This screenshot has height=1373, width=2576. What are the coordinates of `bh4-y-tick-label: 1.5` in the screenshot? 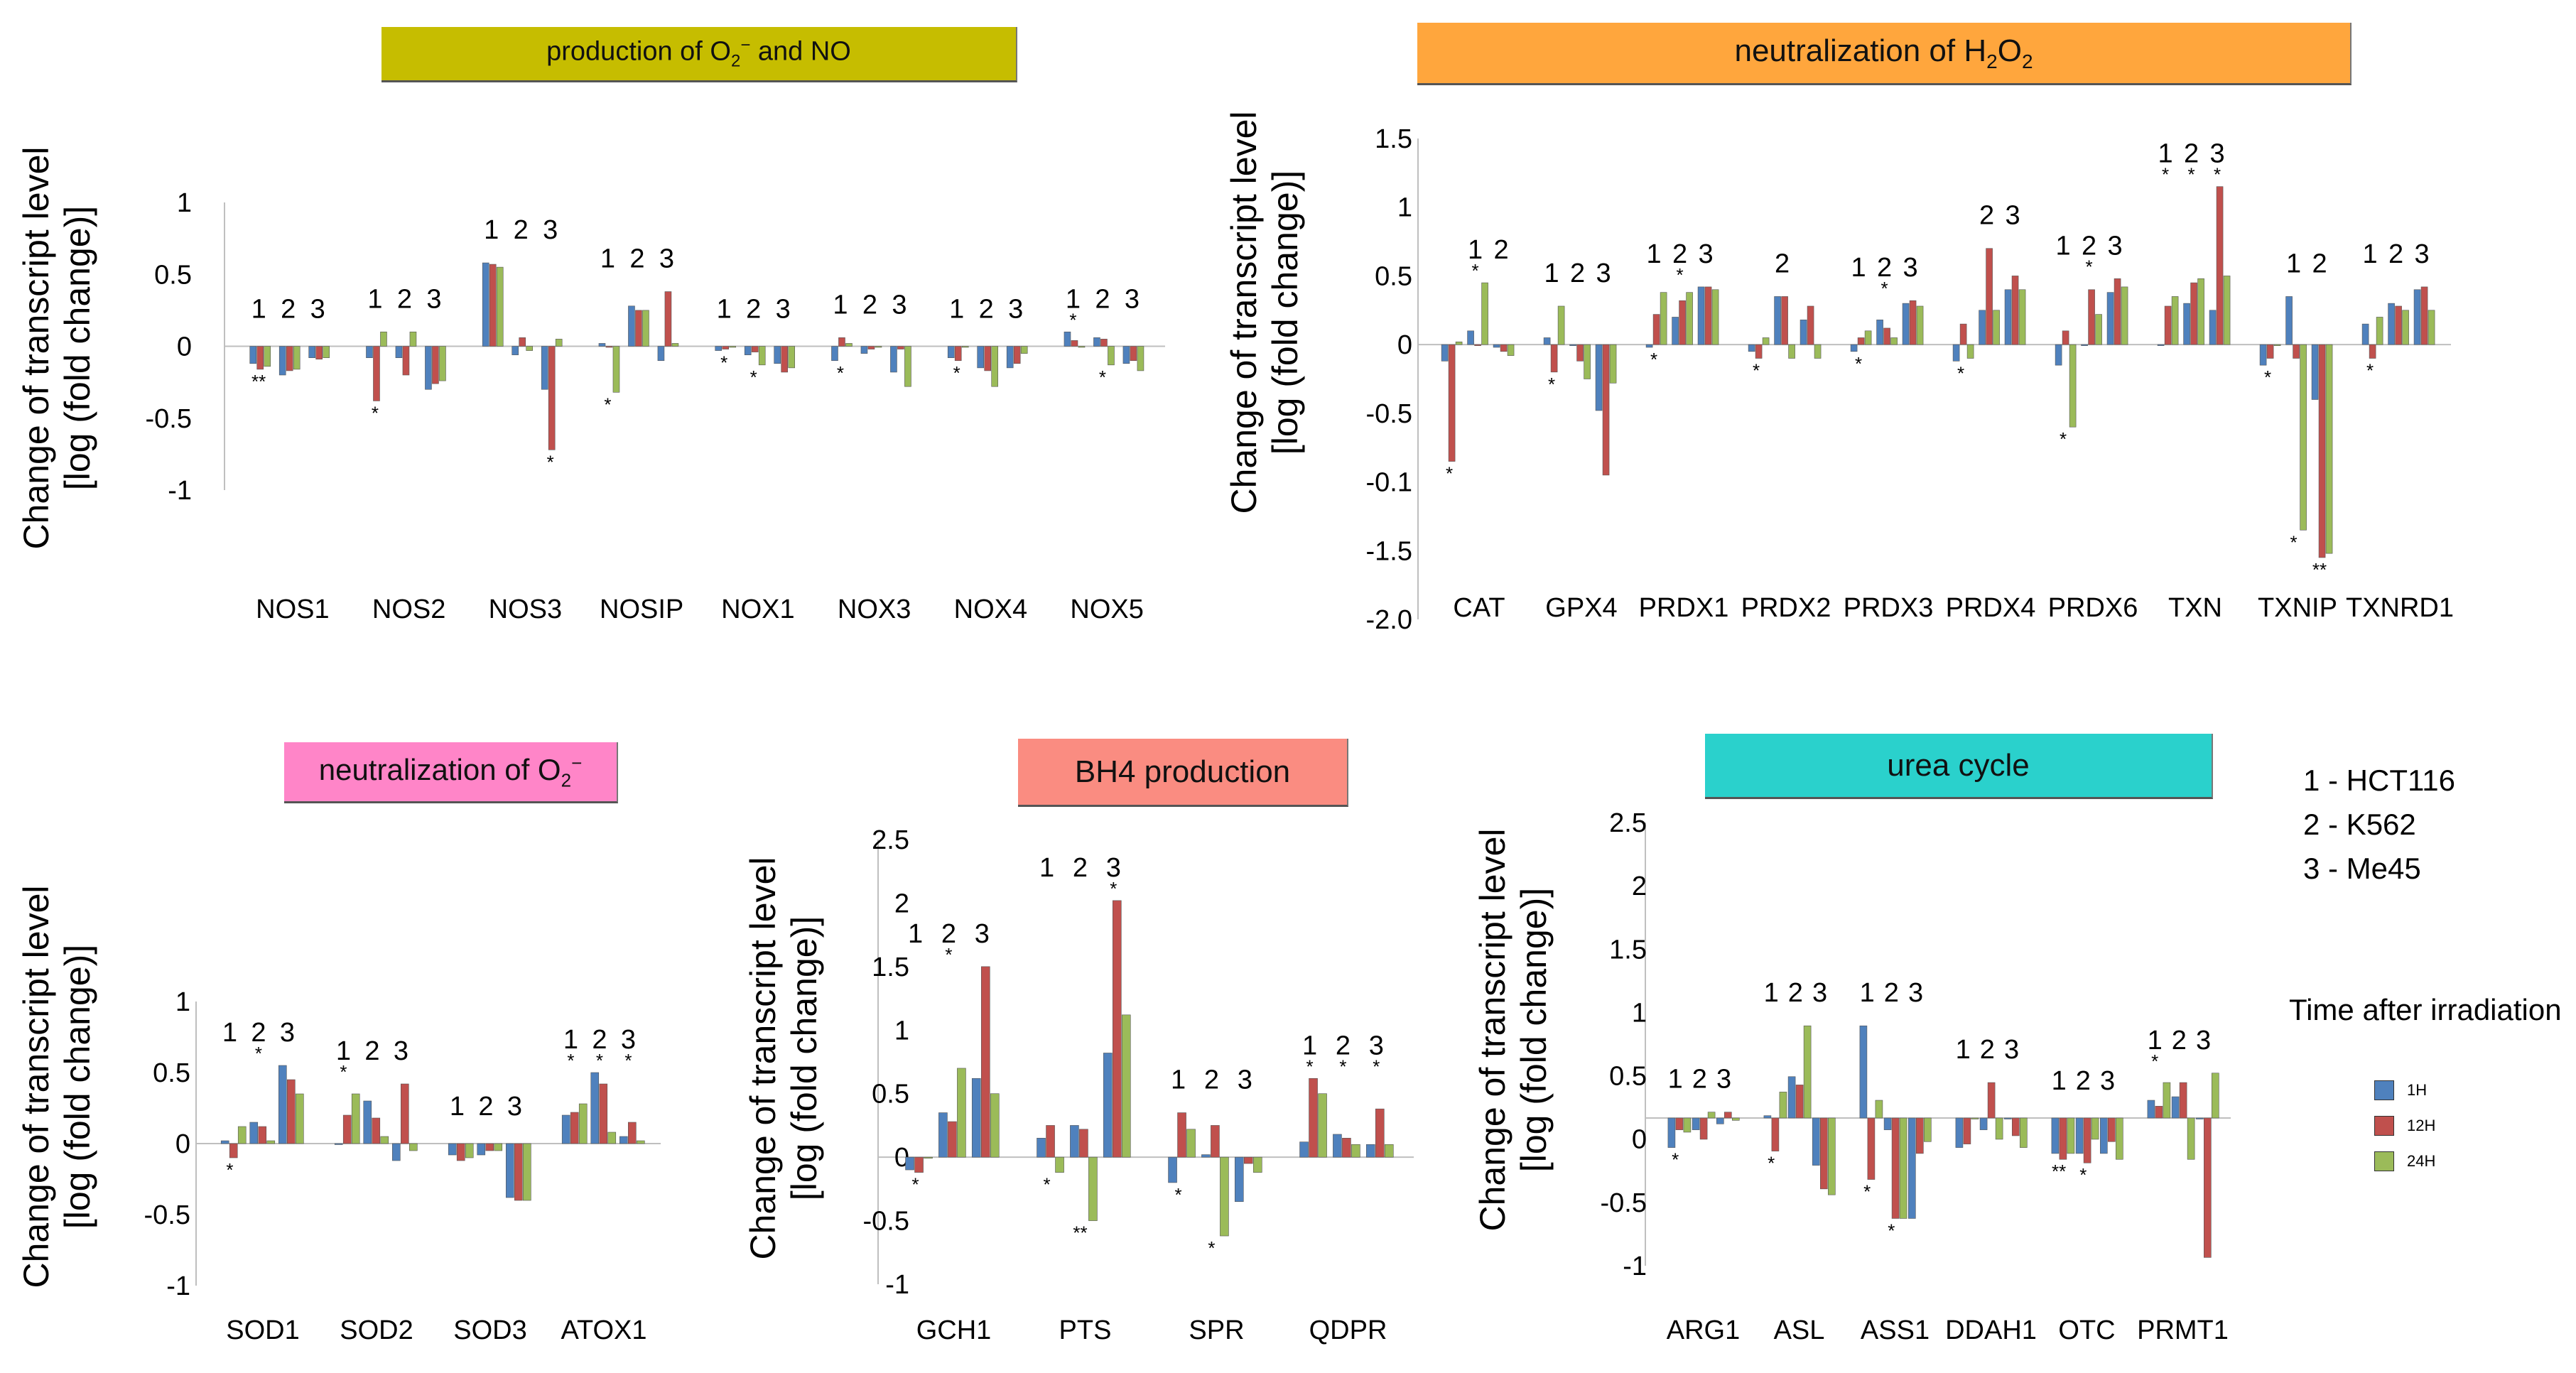 It's located at (890, 968).